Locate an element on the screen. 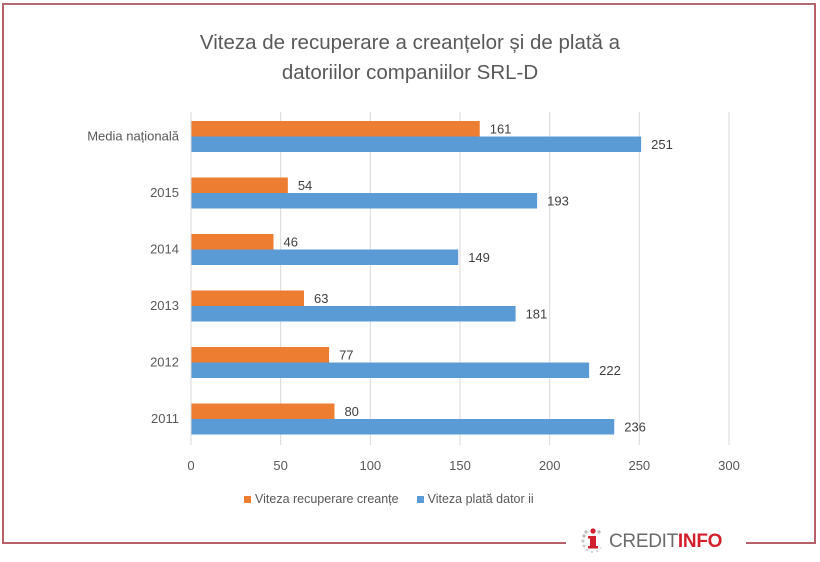 This screenshot has width=820, height=562. legend-label: Viteza recuperare creanțe is located at coordinates (327, 499).